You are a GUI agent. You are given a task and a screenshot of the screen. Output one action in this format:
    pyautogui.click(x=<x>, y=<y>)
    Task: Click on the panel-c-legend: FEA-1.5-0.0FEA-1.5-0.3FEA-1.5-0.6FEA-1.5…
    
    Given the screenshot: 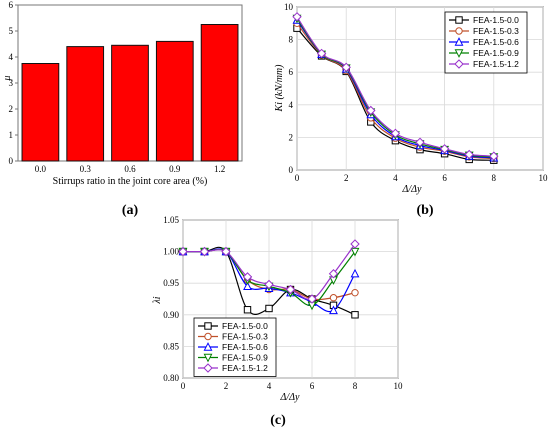 What is the action you would take?
    pyautogui.click(x=235, y=347)
    